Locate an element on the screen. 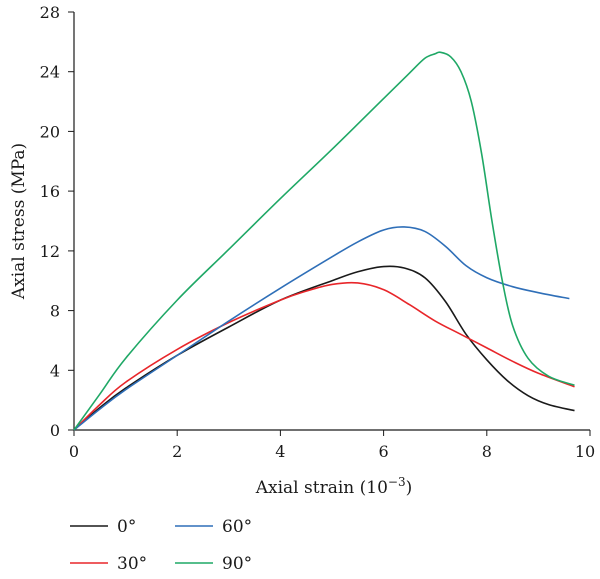 The image size is (600, 579). x-axis-label-close: ) is located at coordinates (409, 488).